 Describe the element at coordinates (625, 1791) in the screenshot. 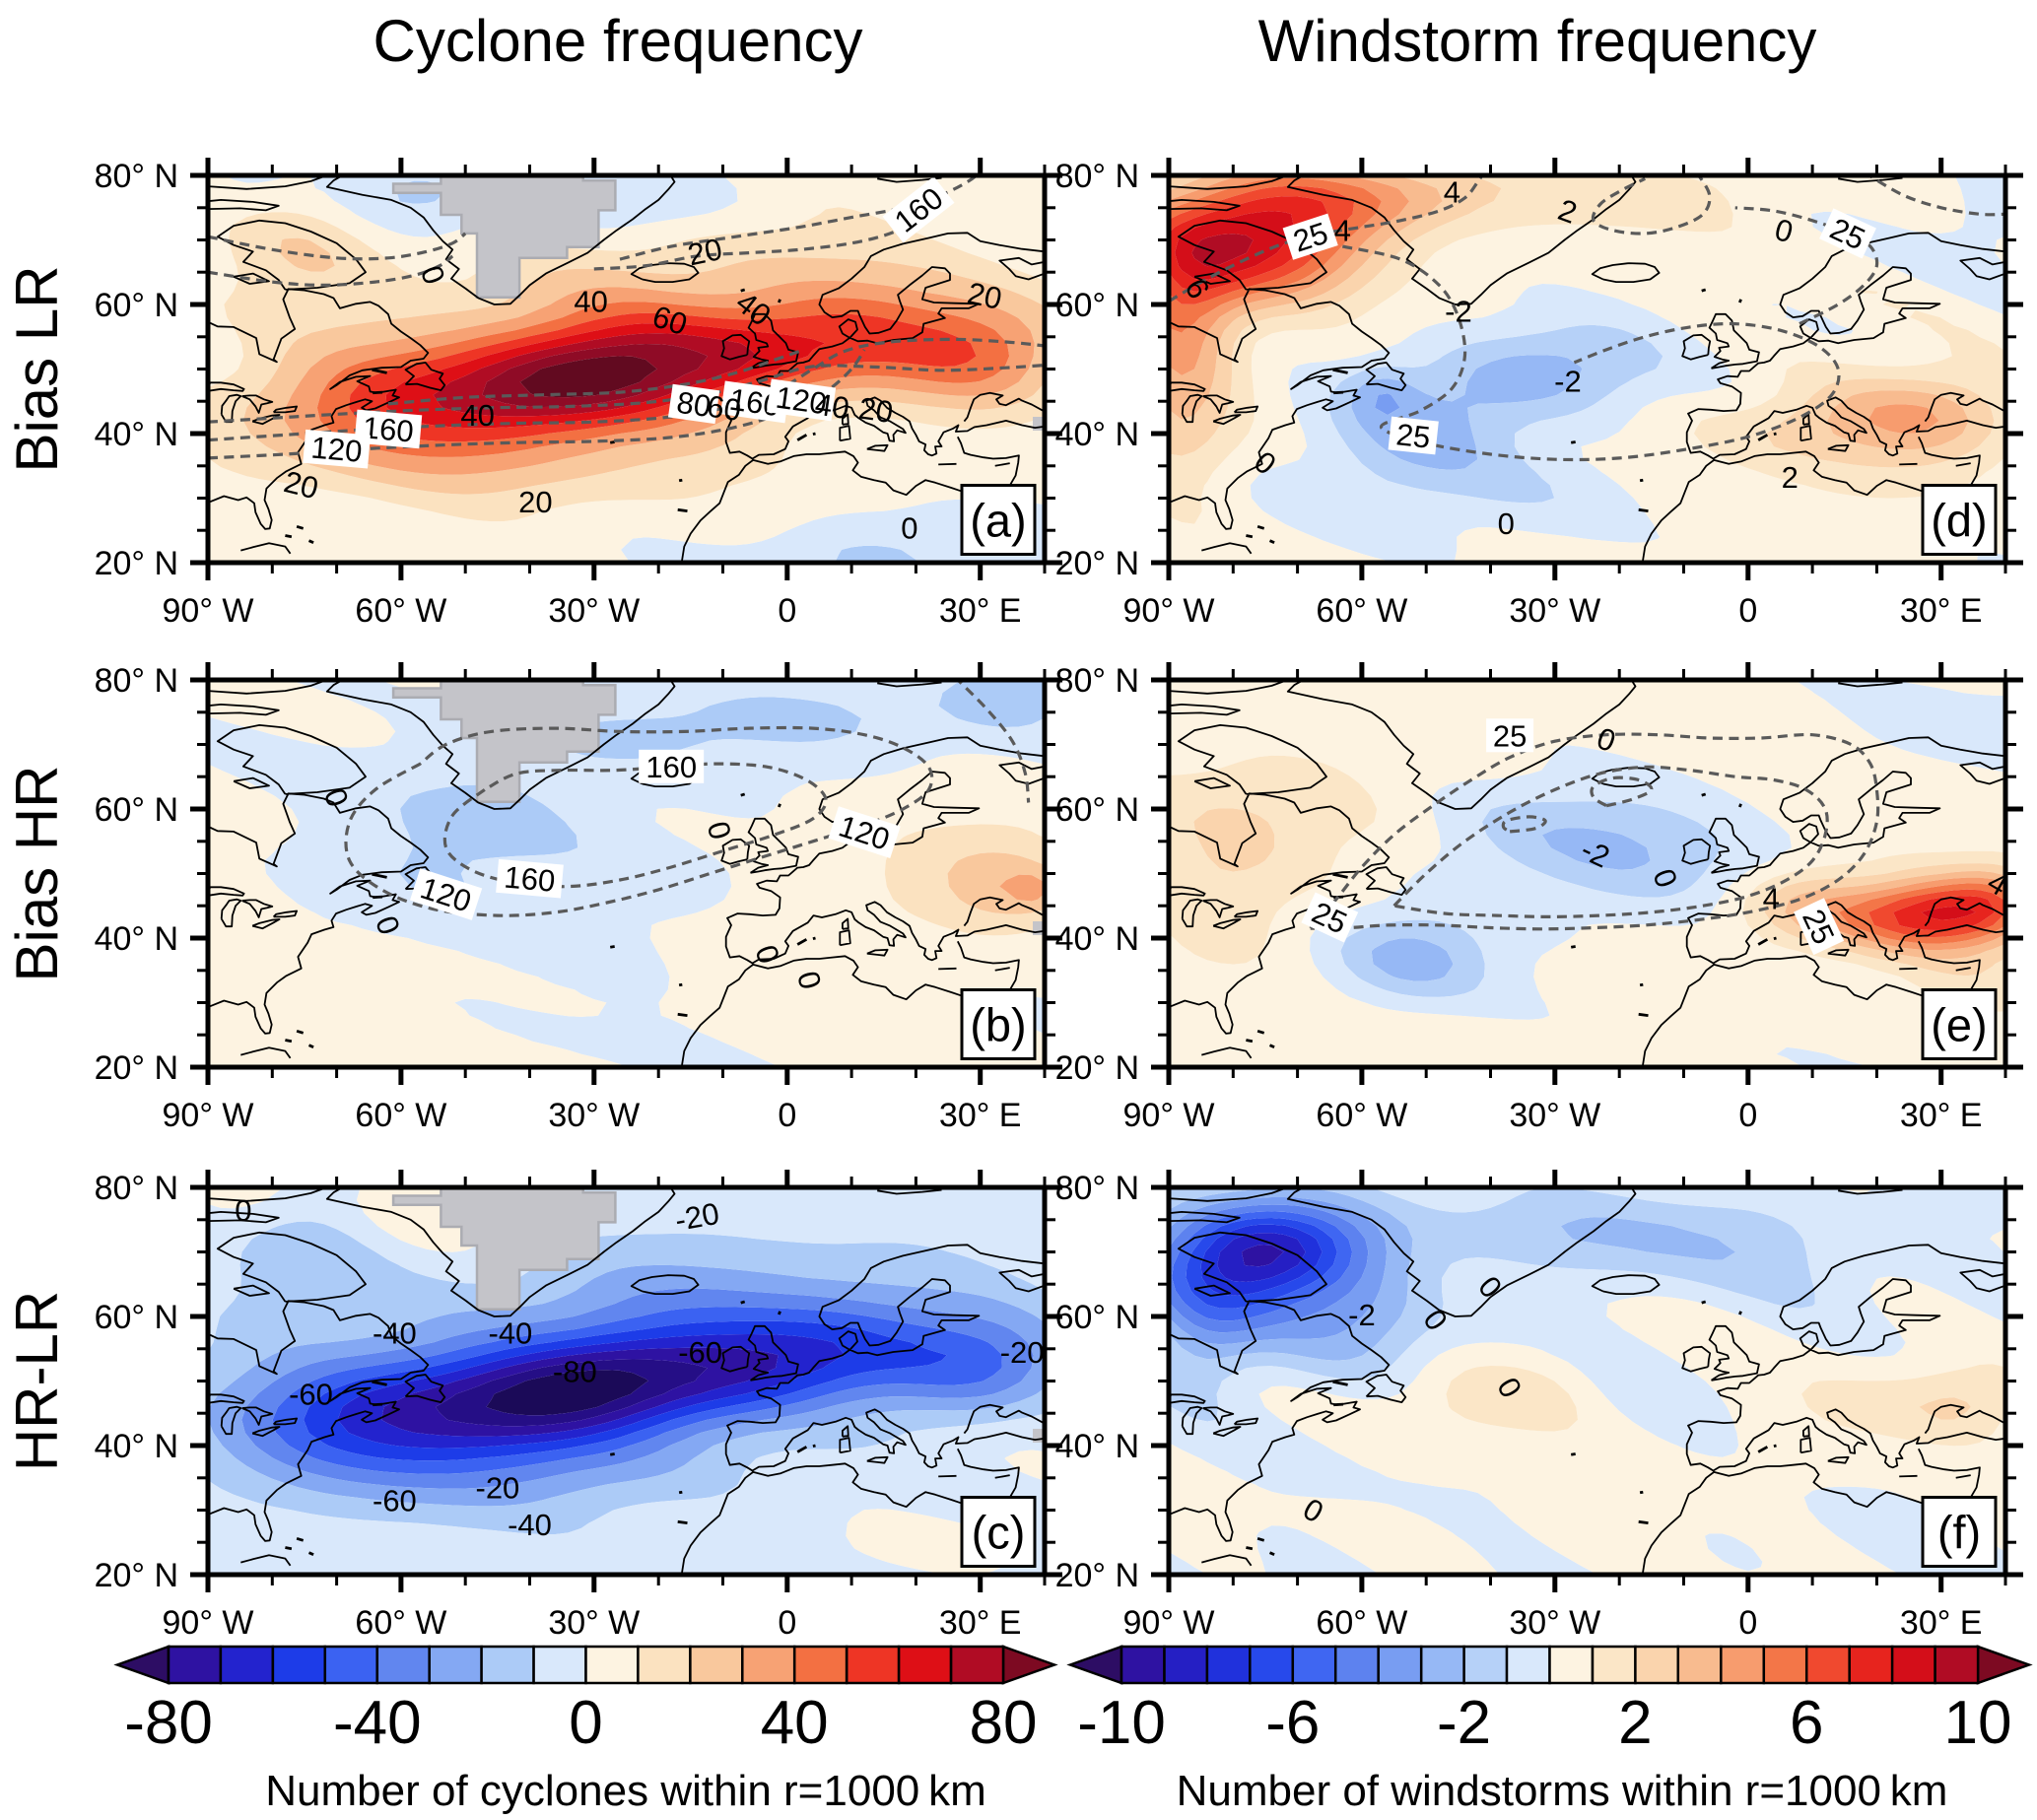

I see `svg-text:Number of cyclones within r=10: Number of cyclones within r=1000 km` at that location.